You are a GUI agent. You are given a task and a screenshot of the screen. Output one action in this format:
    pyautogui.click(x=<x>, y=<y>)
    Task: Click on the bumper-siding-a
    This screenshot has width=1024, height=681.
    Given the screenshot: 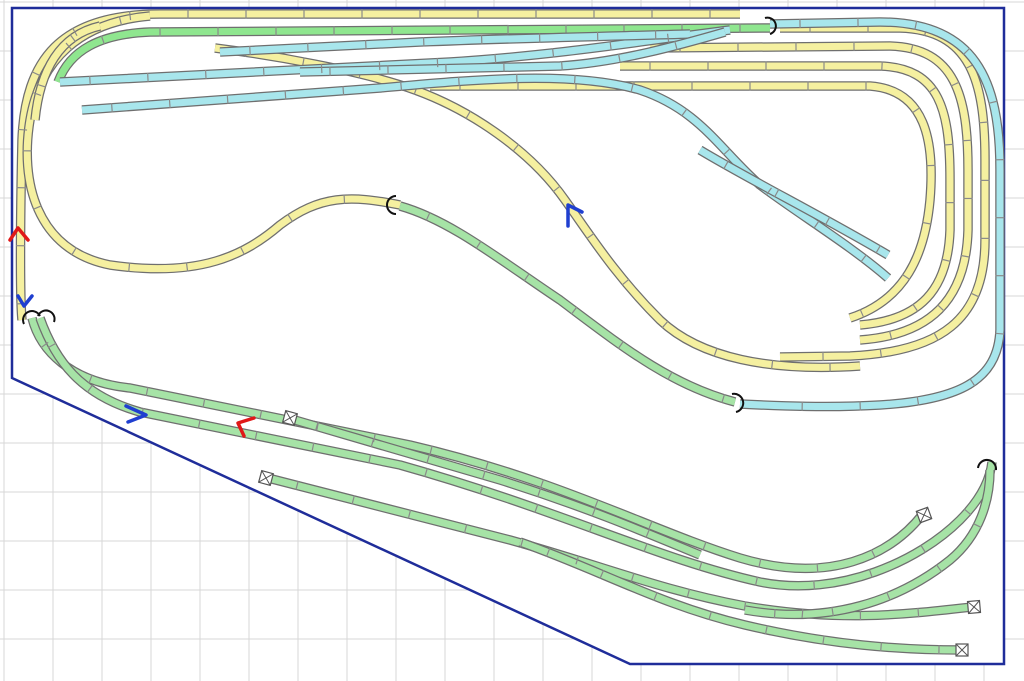 What is the action you would take?
    pyautogui.click(x=290, y=418)
    